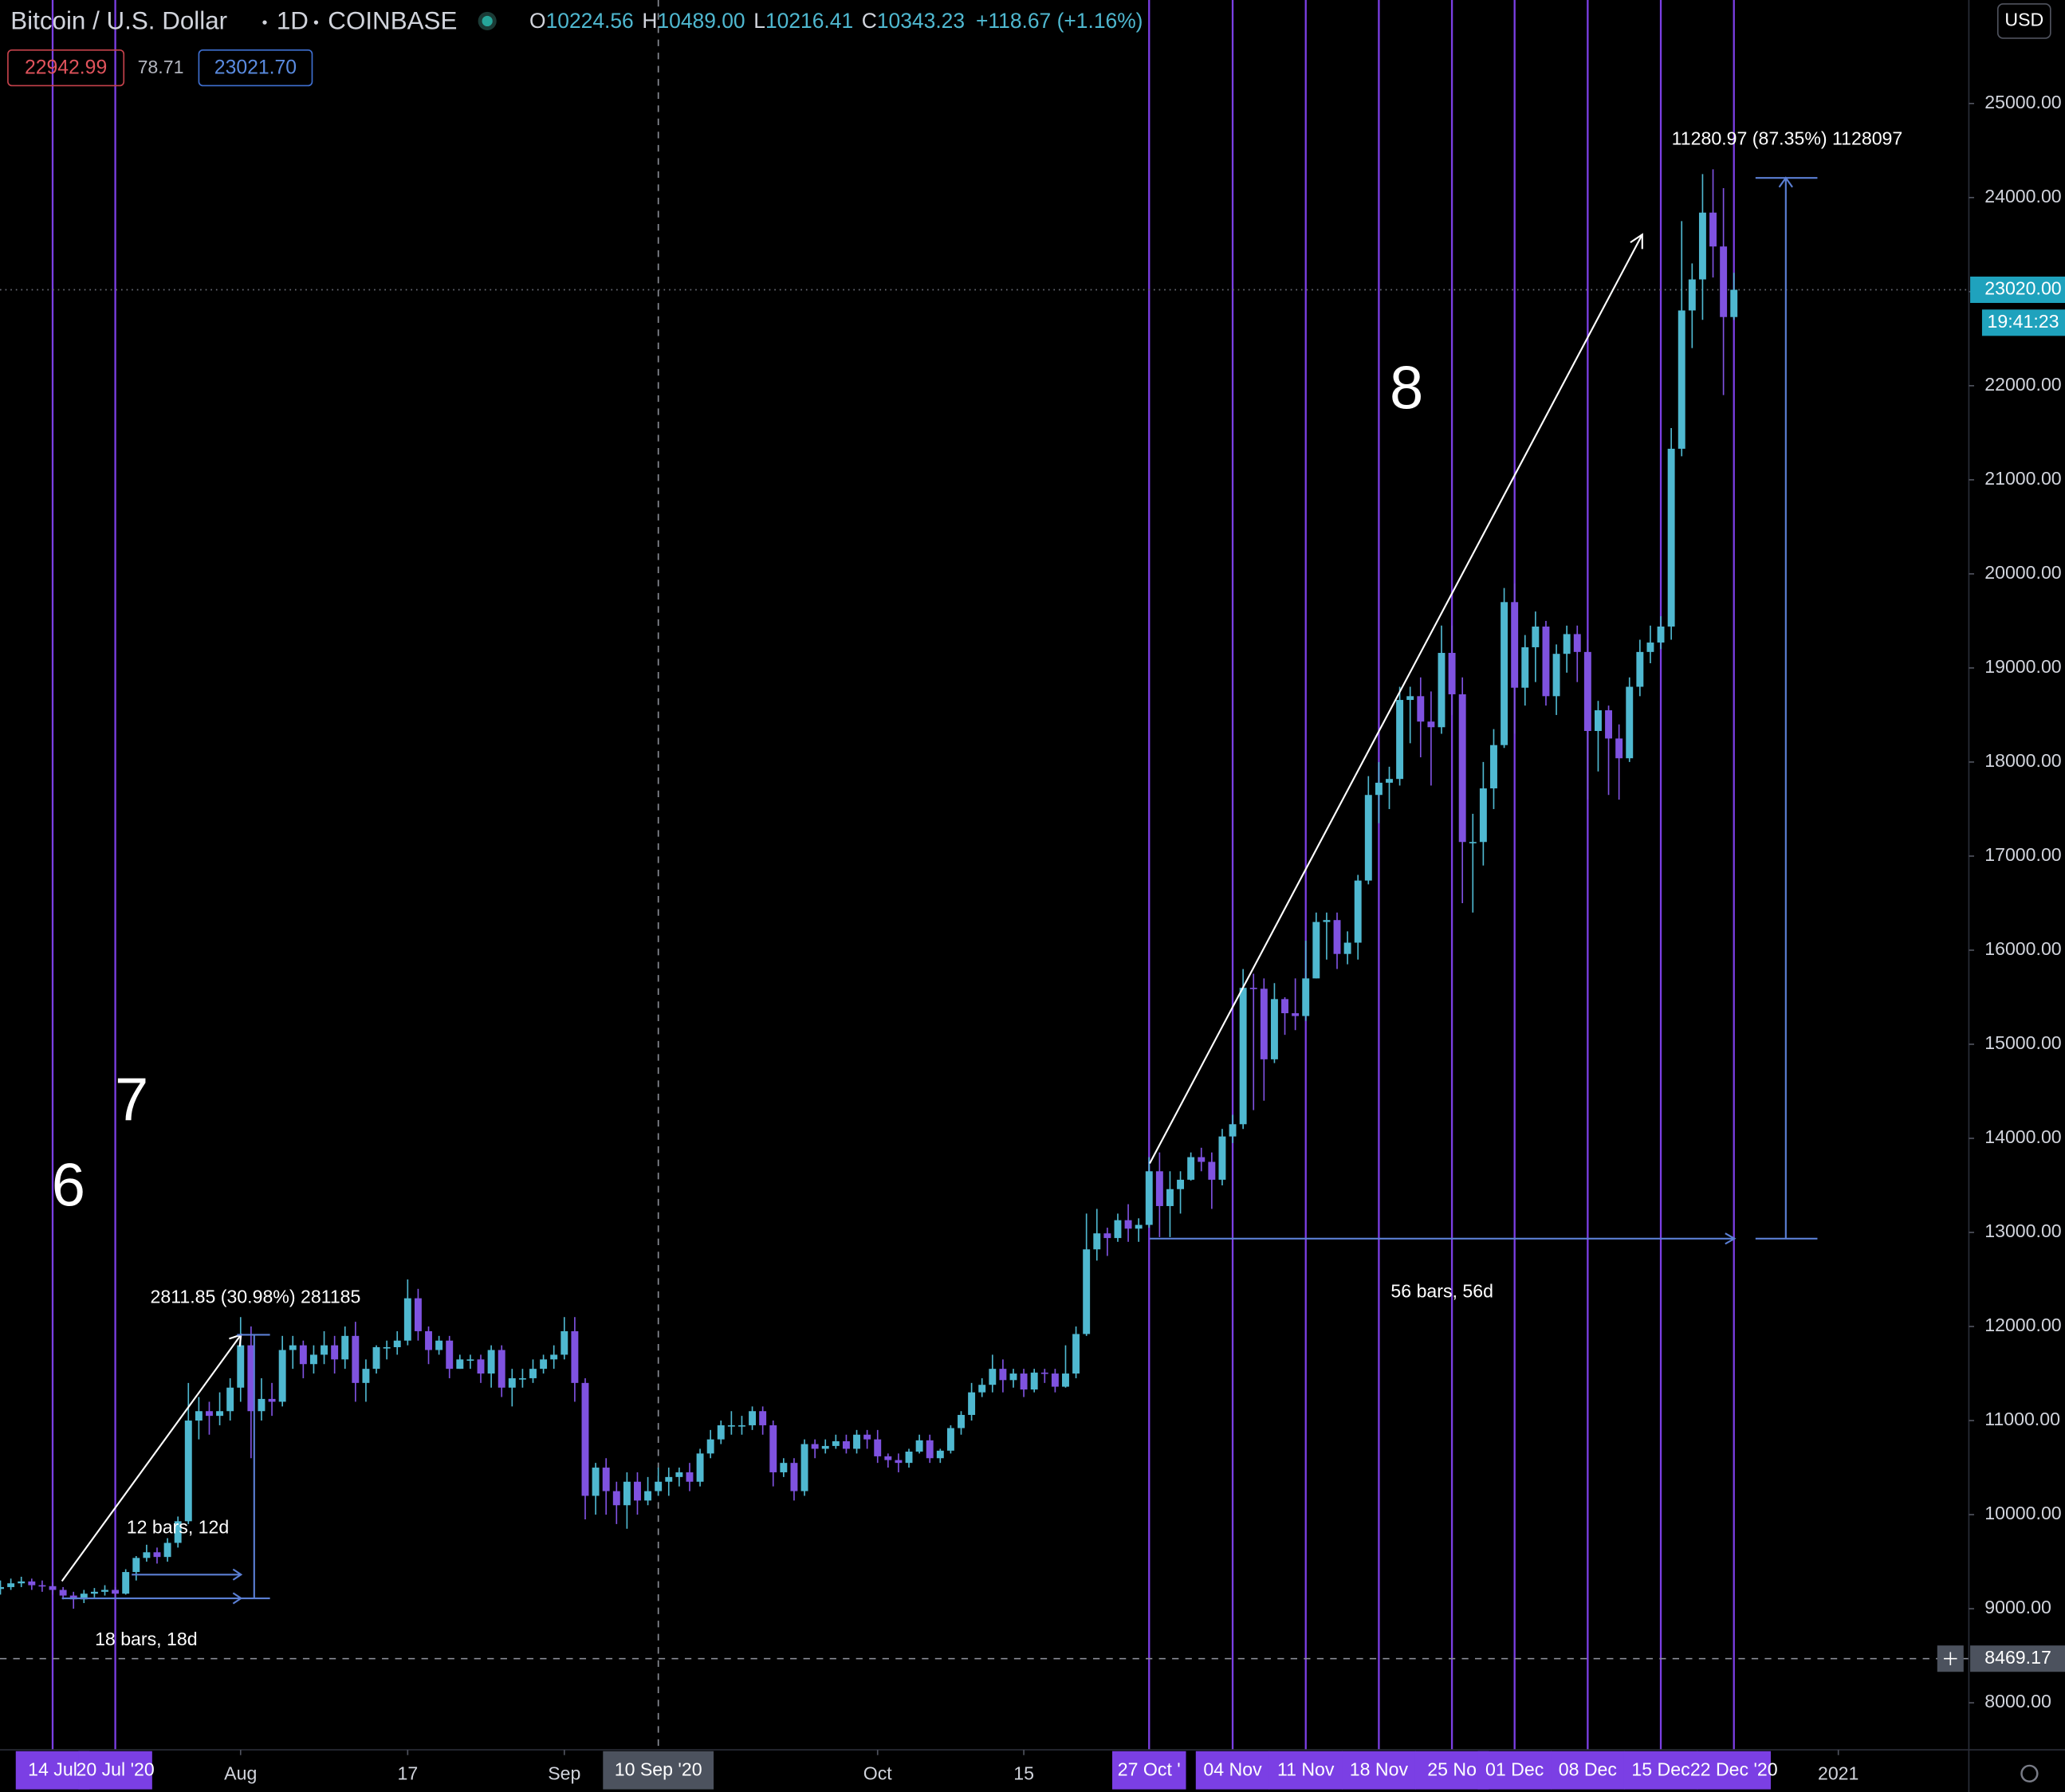  What do you see at coordinates (1787, 138) in the screenshot?
I see `measure-label: 11280.97 (87.35%) 1128097` at bounding box center [1787, 138].